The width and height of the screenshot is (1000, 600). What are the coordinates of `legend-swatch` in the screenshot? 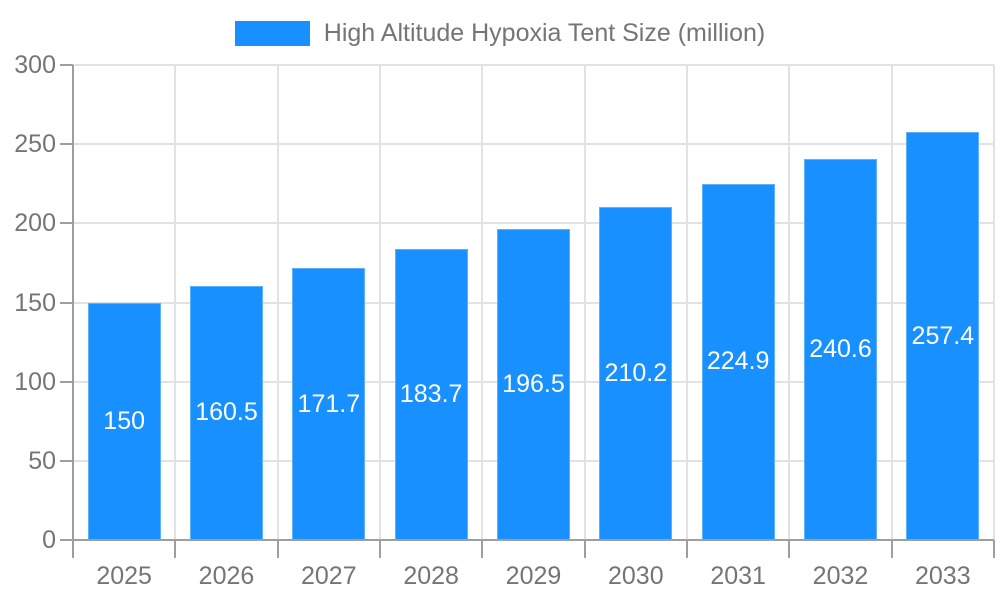 It's located at (272, 33).